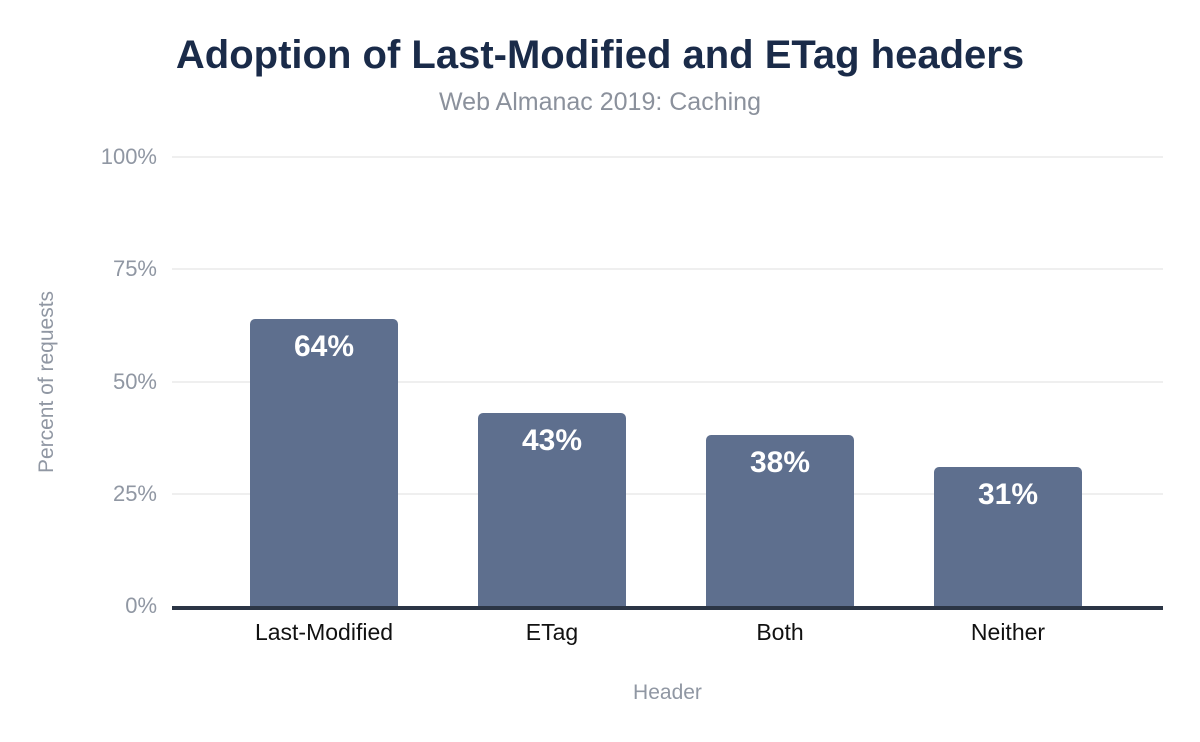 This screenshot has width=1200, height=742. What do you see at coordinates (134, 269) in the screenshot?
I see `y-tick-label-75: 75%` at bounding box center [134, 269].